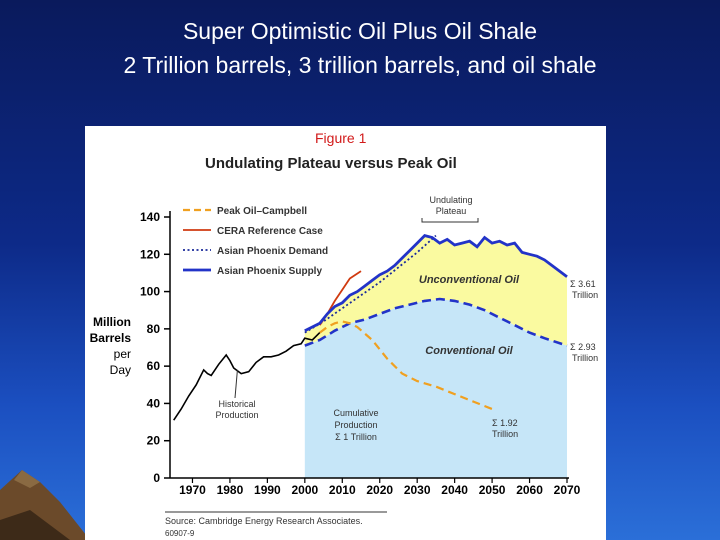 The height and width of the screenshot is (540, 720). What do you see at coordinates (154, 329) in the screenshot?
I see `y-tick-label: 80` at bounding box center [154, 329].